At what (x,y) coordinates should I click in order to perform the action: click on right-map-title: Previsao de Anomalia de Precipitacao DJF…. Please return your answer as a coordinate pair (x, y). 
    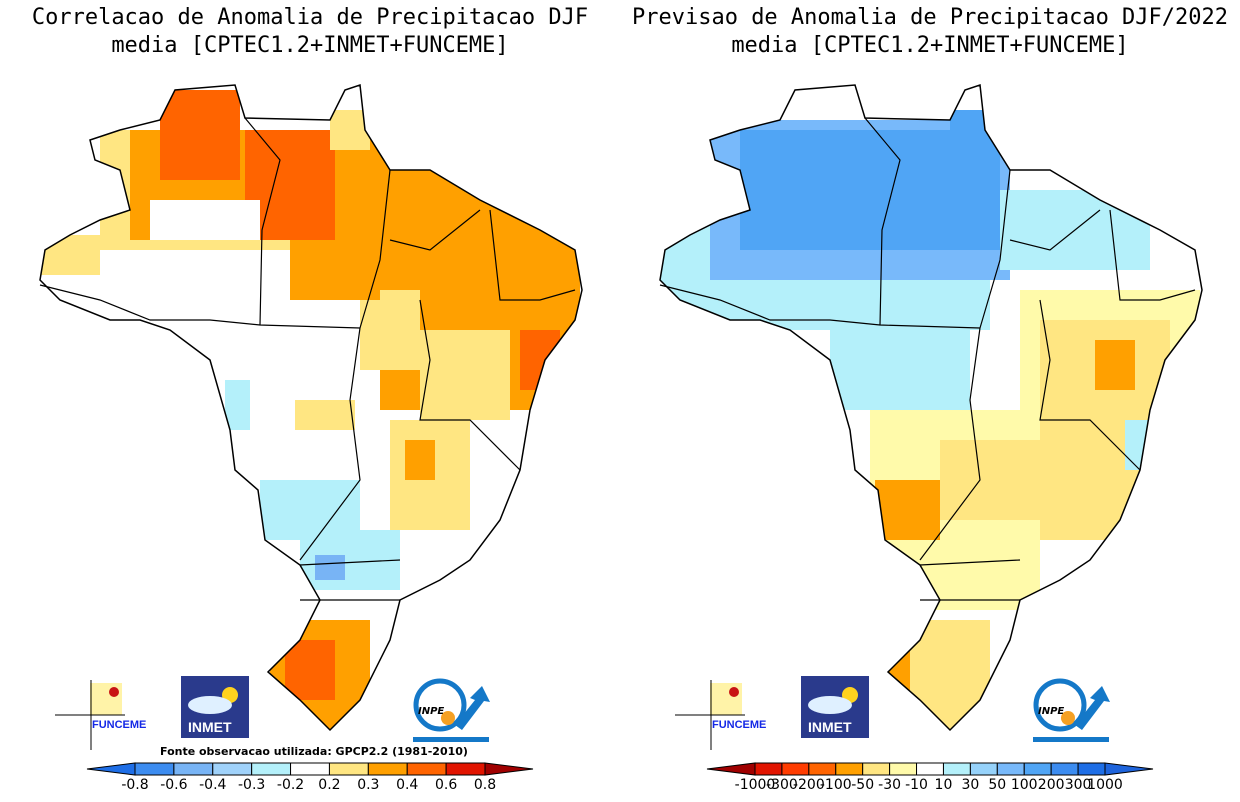
    Looking at the image, I should click on (930, 31).